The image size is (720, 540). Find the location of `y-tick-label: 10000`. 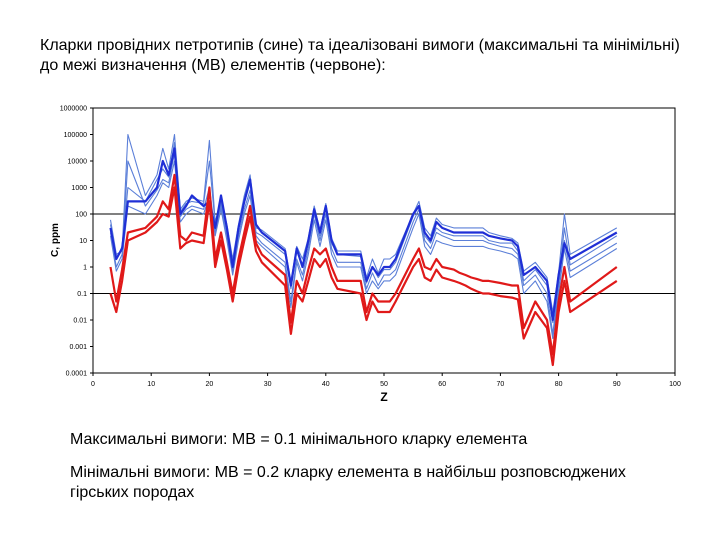

y-tick-label: 10000 is located at coordinates (78, 162).